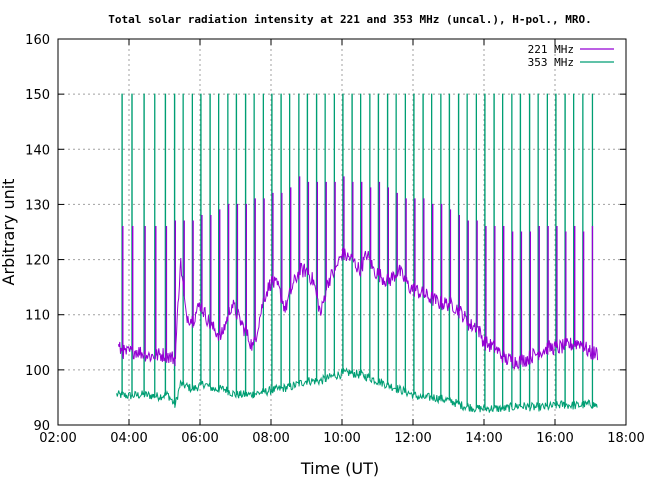 The image size is (650, 480). Describe the element at coordinates (37, 150) in the screenshot. I see `y-tick-label: 140` at that location.